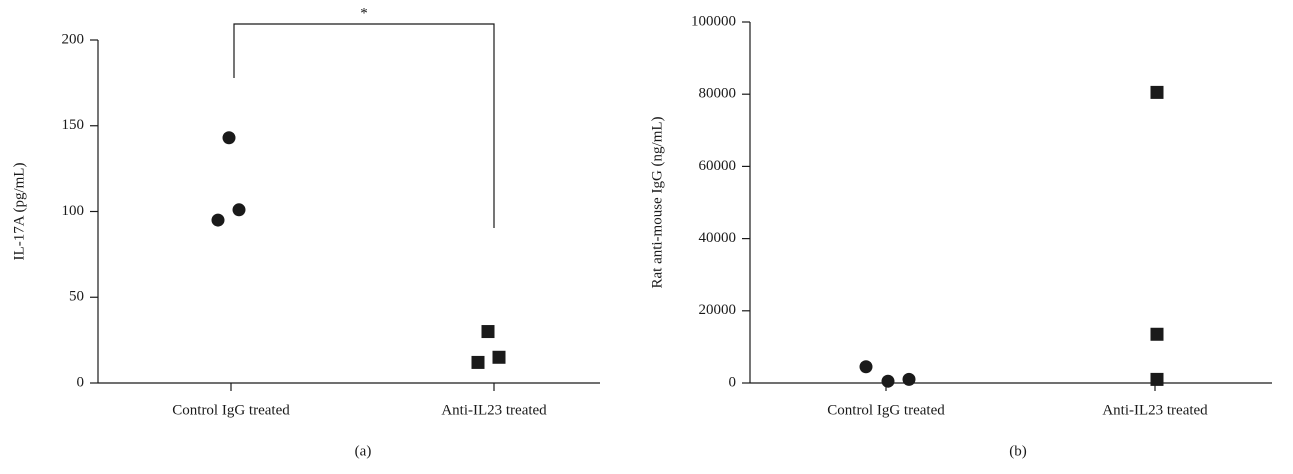 Image resolution: width=1293 pixels, height=474 pixels. Describe the element at coordinates (718, 166) in the screenshot. I see `y-tick-label: 60000` at that location.